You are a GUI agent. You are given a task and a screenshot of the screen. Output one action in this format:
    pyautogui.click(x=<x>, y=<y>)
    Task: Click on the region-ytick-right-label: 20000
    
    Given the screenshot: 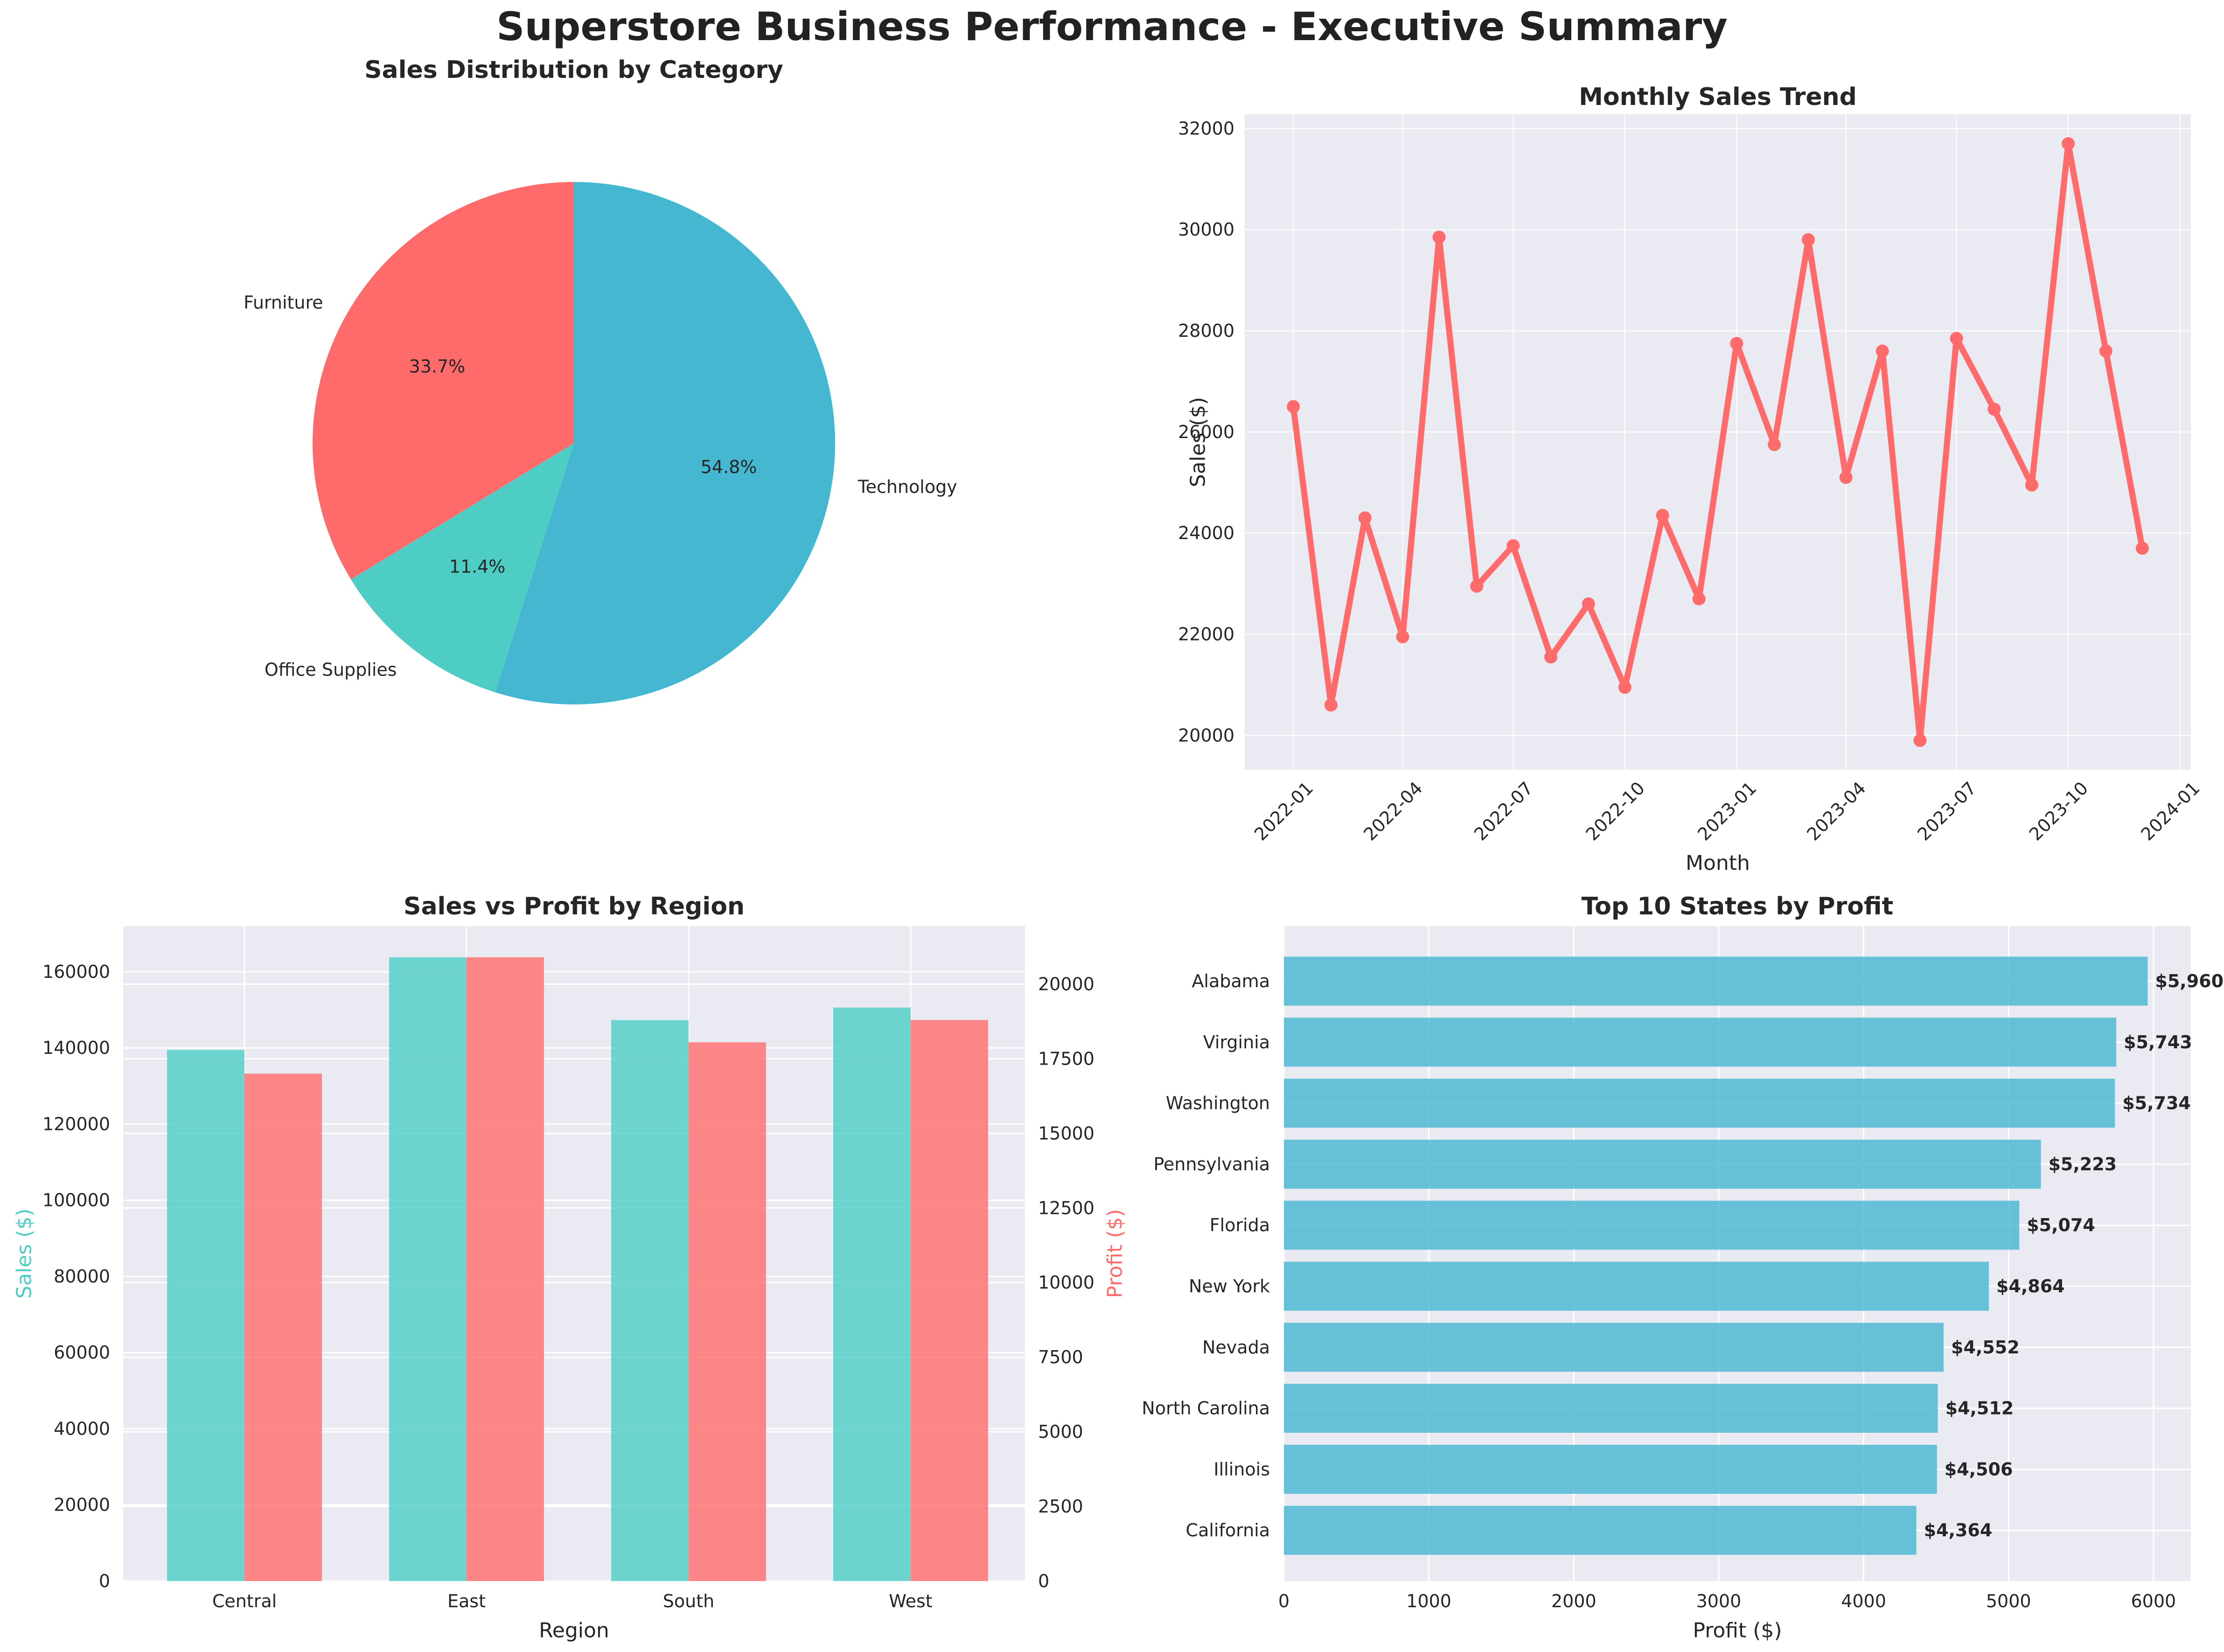 What is the action you would take?
    pyautogui.click(x=1066, y=984)
    